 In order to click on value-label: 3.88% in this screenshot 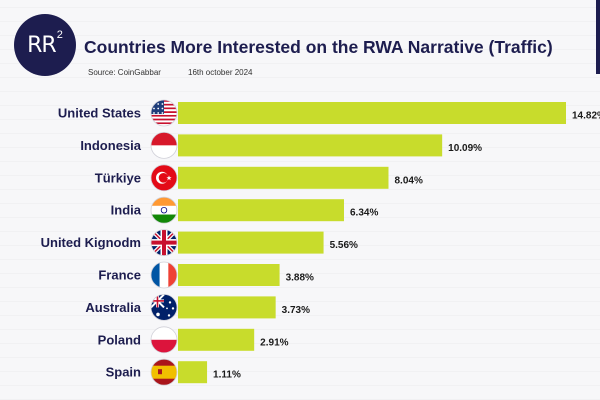, I will do `click(300, 278)`.